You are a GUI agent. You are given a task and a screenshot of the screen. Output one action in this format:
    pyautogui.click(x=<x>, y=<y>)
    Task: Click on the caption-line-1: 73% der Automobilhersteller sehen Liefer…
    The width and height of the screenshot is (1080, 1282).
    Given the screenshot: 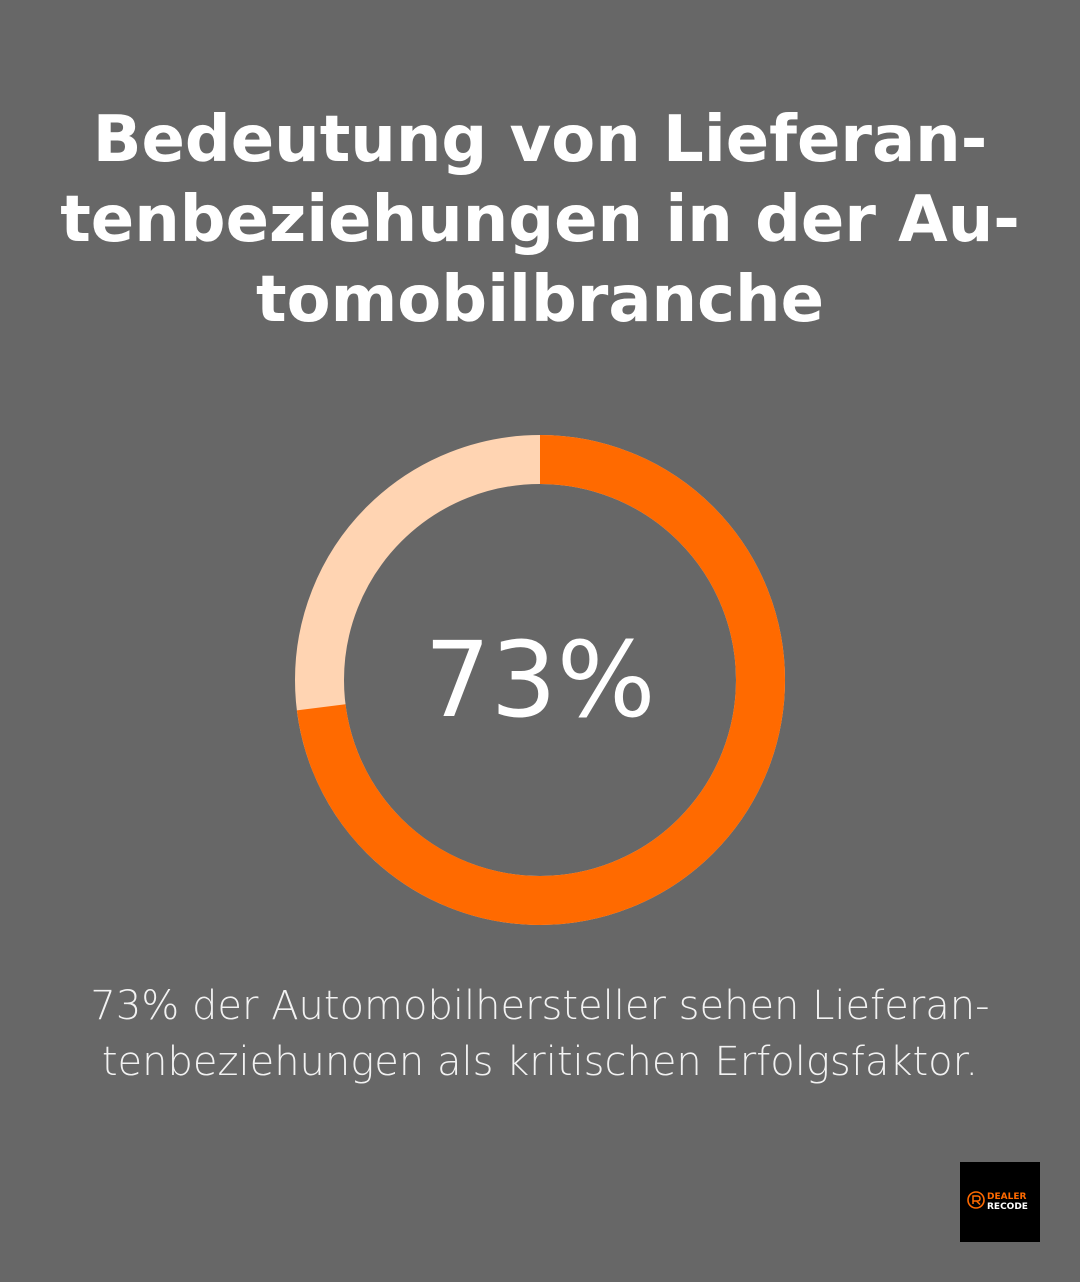 What is the action you would take?
    pyautogui.click(x=540, y=1006)
    